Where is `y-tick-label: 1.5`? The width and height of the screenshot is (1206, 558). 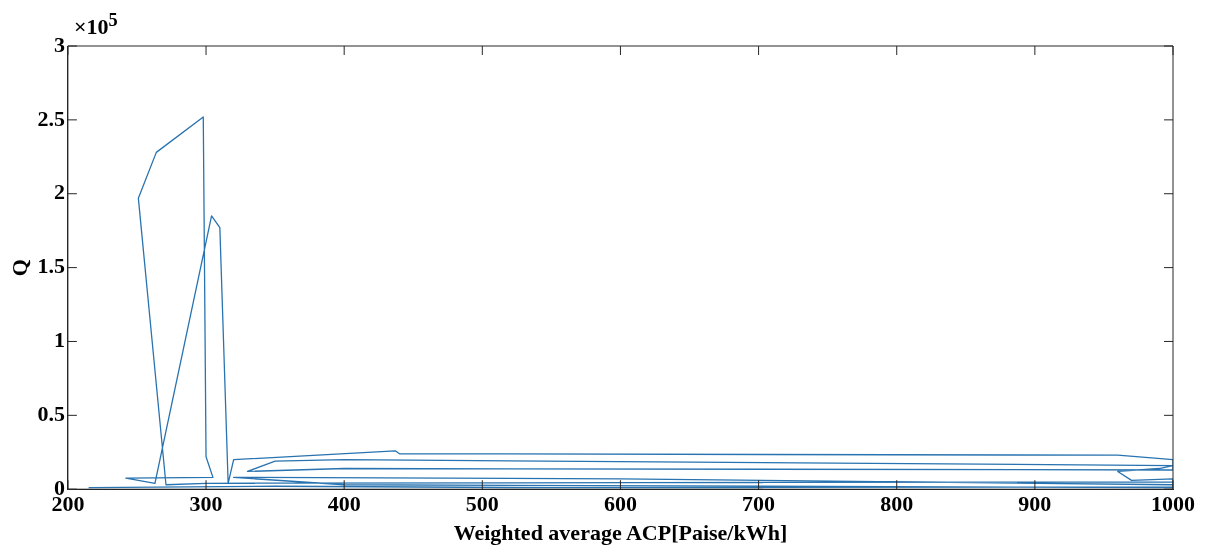 y-tick-label: 1.5 is located at coordinates (51, 266).